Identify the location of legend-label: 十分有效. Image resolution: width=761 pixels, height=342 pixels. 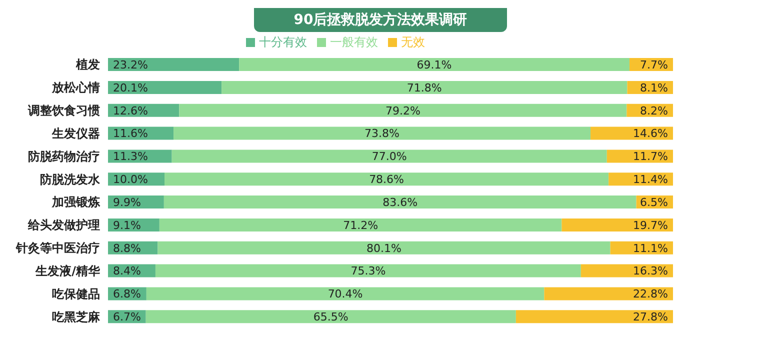
(283, 42).